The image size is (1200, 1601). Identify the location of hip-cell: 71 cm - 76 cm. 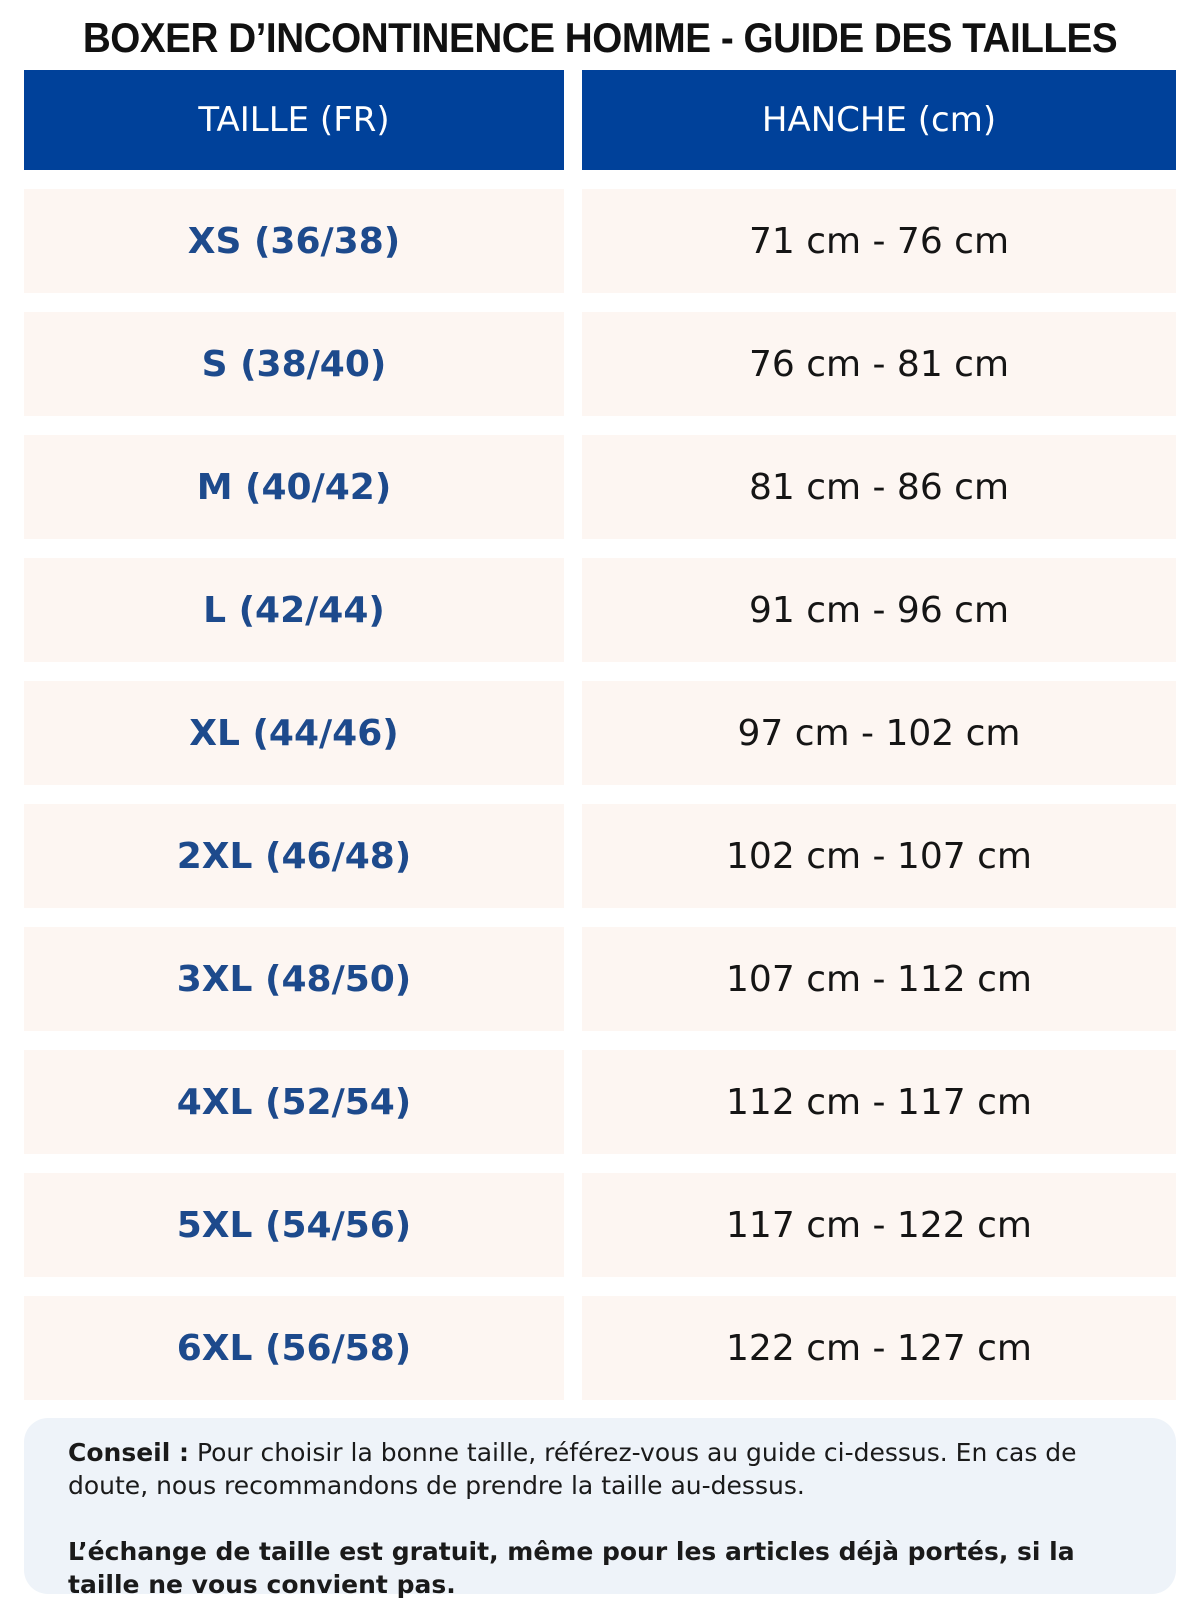
(879, 241).